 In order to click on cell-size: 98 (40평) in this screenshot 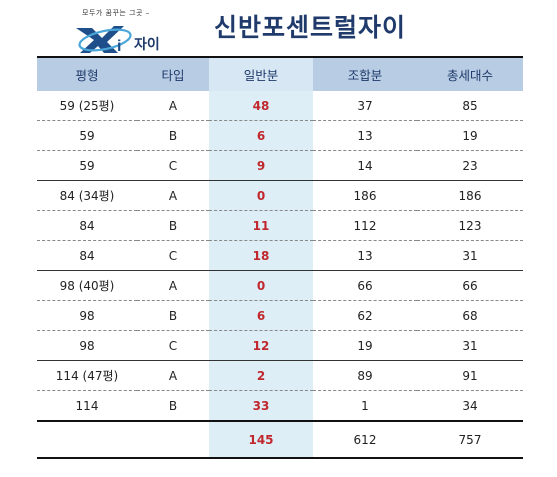, I will do `click(87, 285)`.